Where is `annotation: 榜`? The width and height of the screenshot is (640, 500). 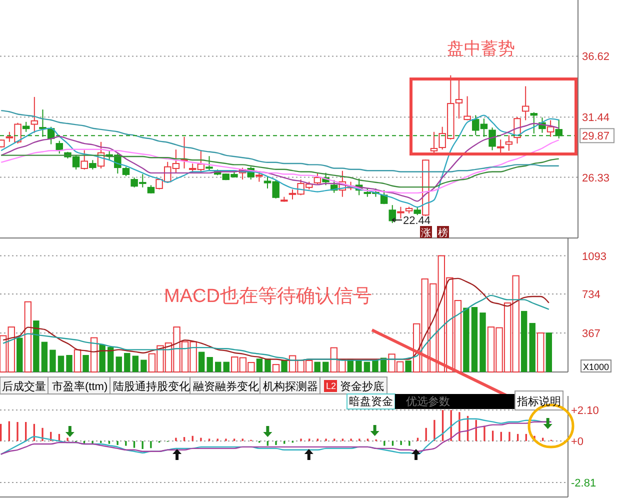 annotation: 榜 is located at coordinates (443, 233).